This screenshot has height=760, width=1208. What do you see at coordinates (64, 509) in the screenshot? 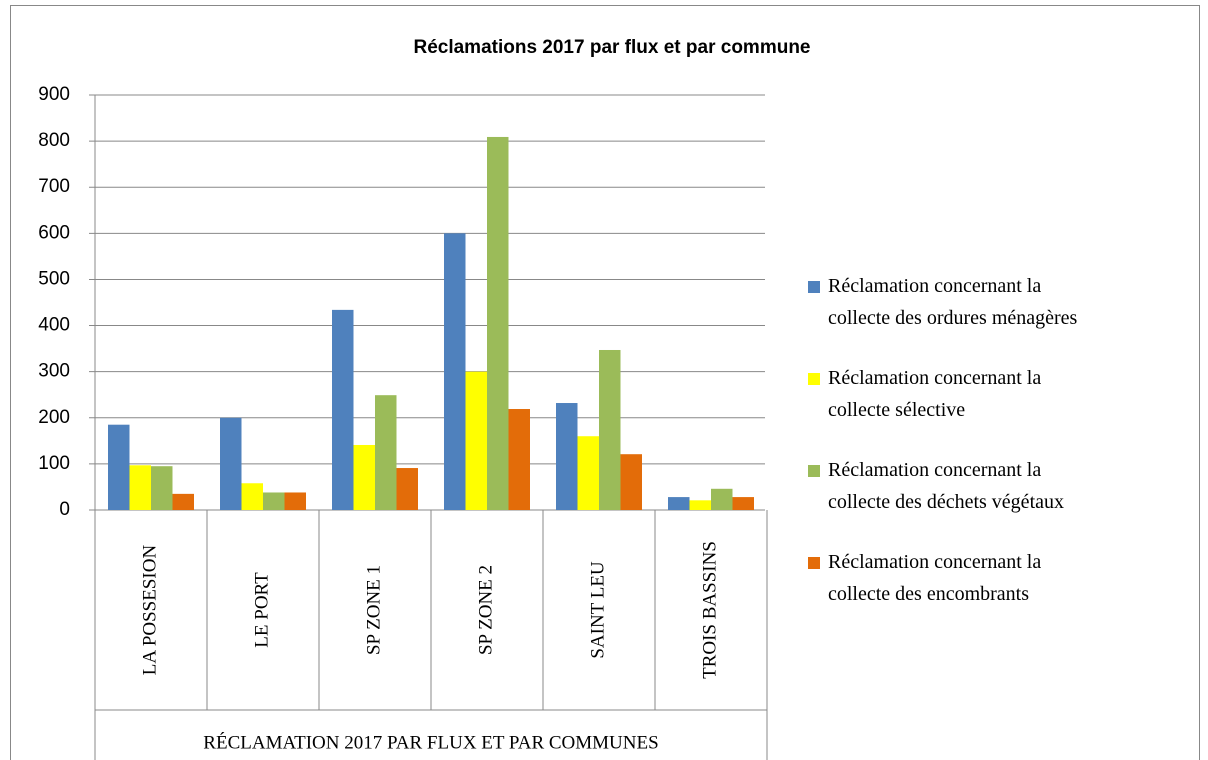
I see `y-tick-label: 0` at bounding box center [64, 509].